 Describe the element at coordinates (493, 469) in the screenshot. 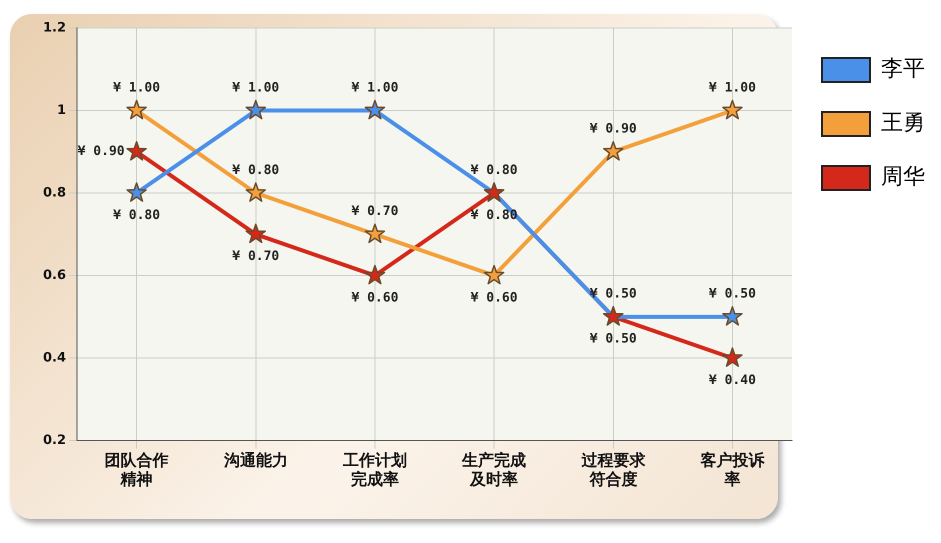

I see `x-tick-label: 生产完成及时率` at that location.